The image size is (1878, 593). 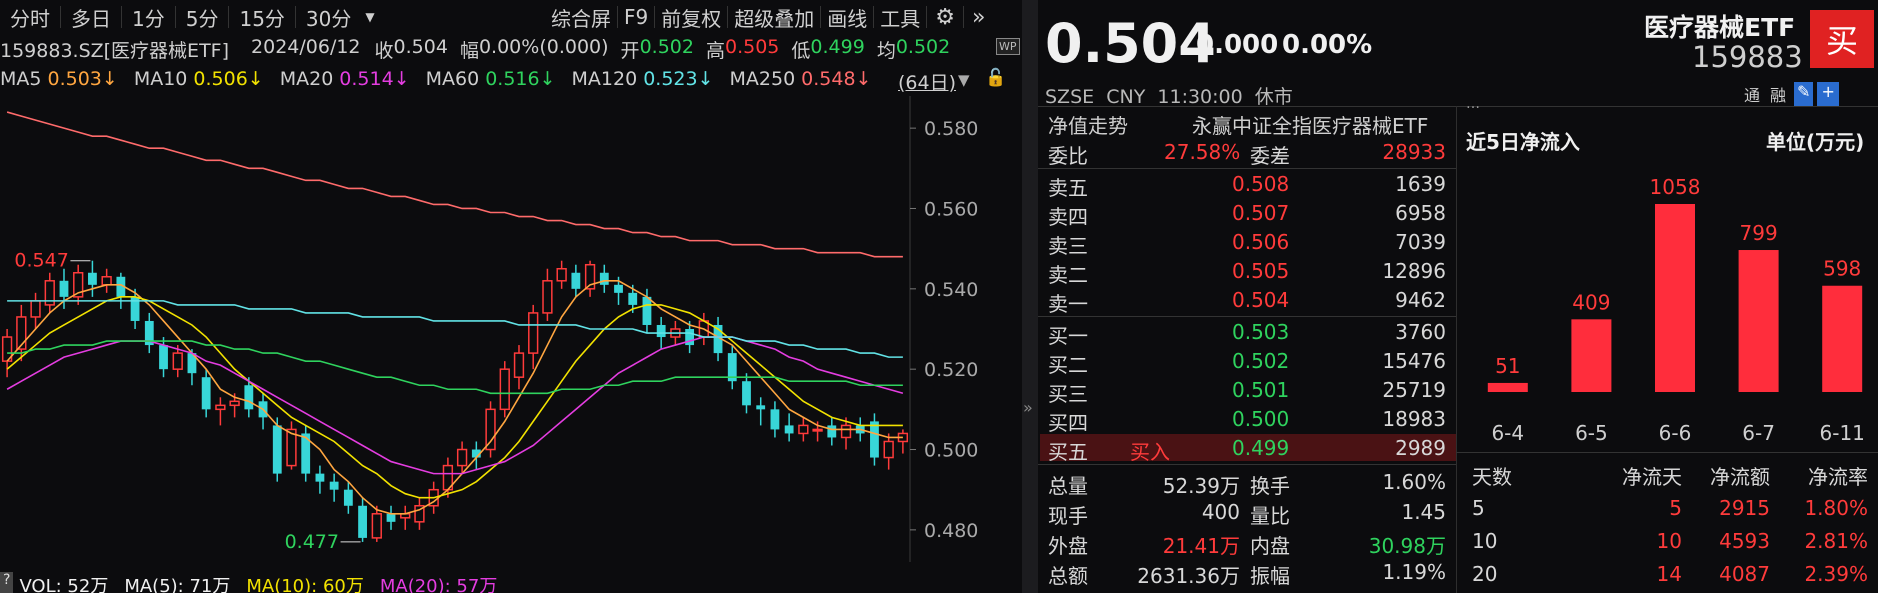 I want to click on period-tab: 多日, so click(x=91, y=18).